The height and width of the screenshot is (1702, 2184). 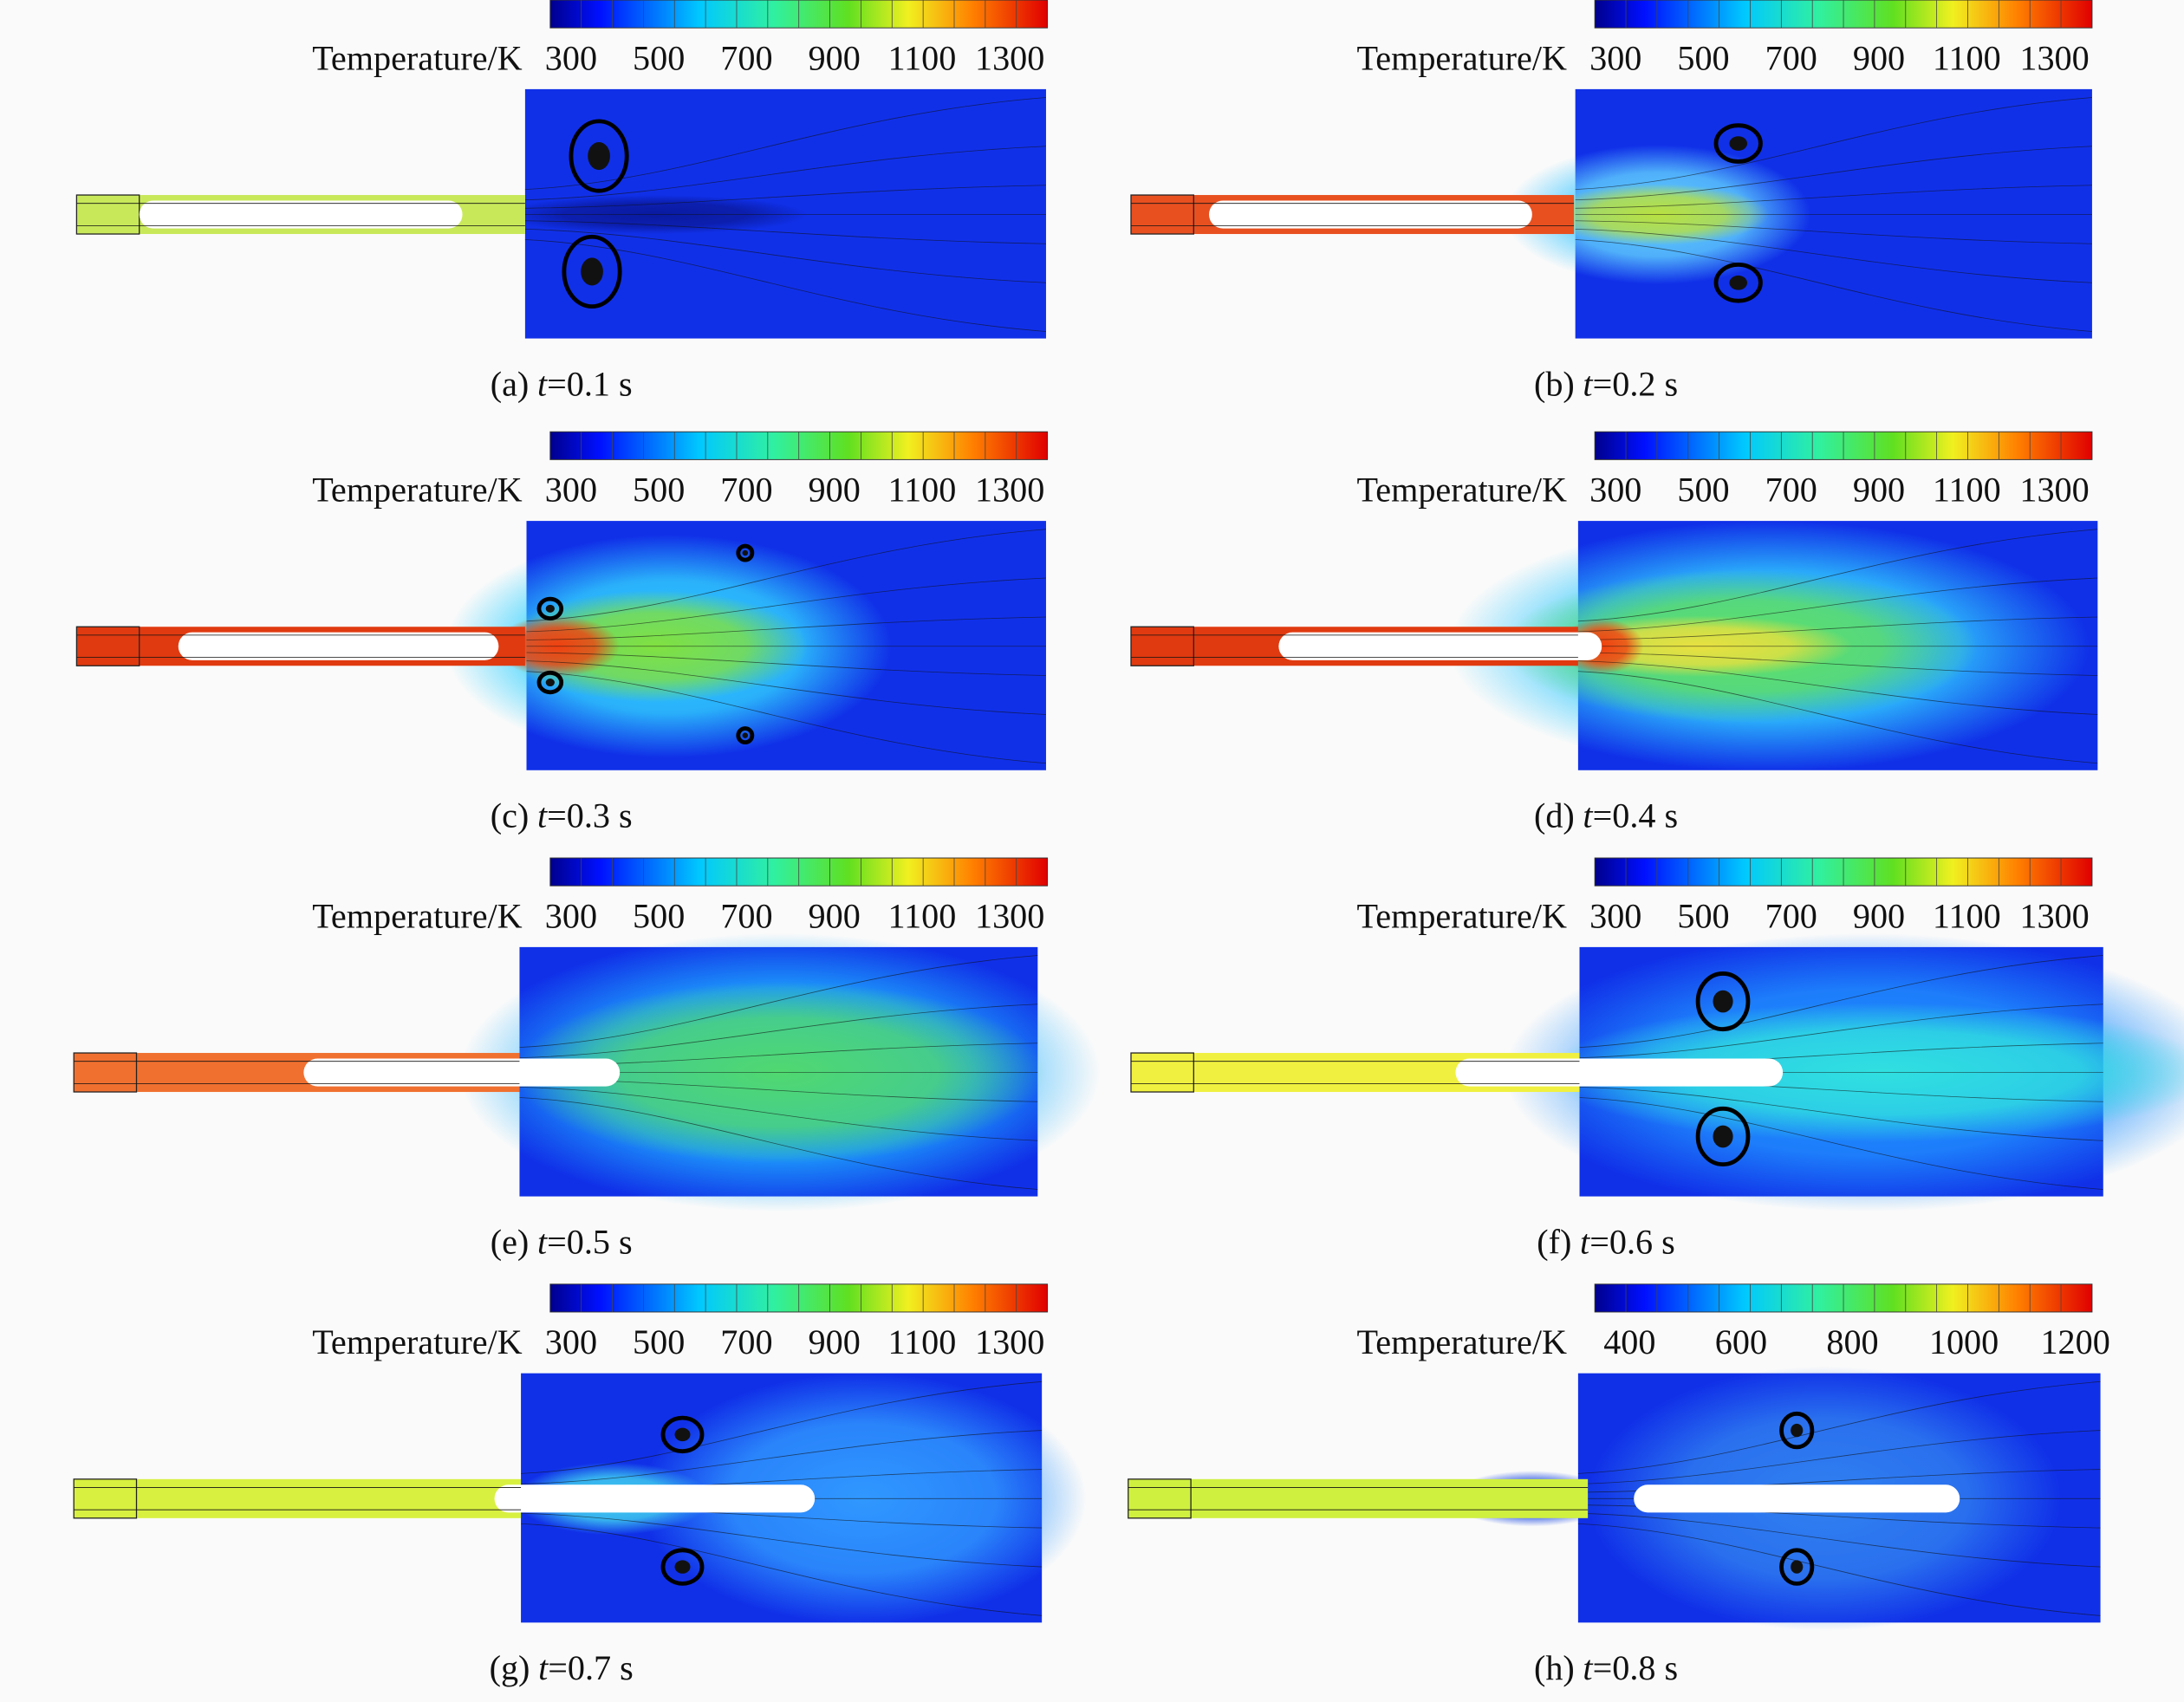 I want to click on colorbar-tick-label: 800, so click(x=1852, y=1342).